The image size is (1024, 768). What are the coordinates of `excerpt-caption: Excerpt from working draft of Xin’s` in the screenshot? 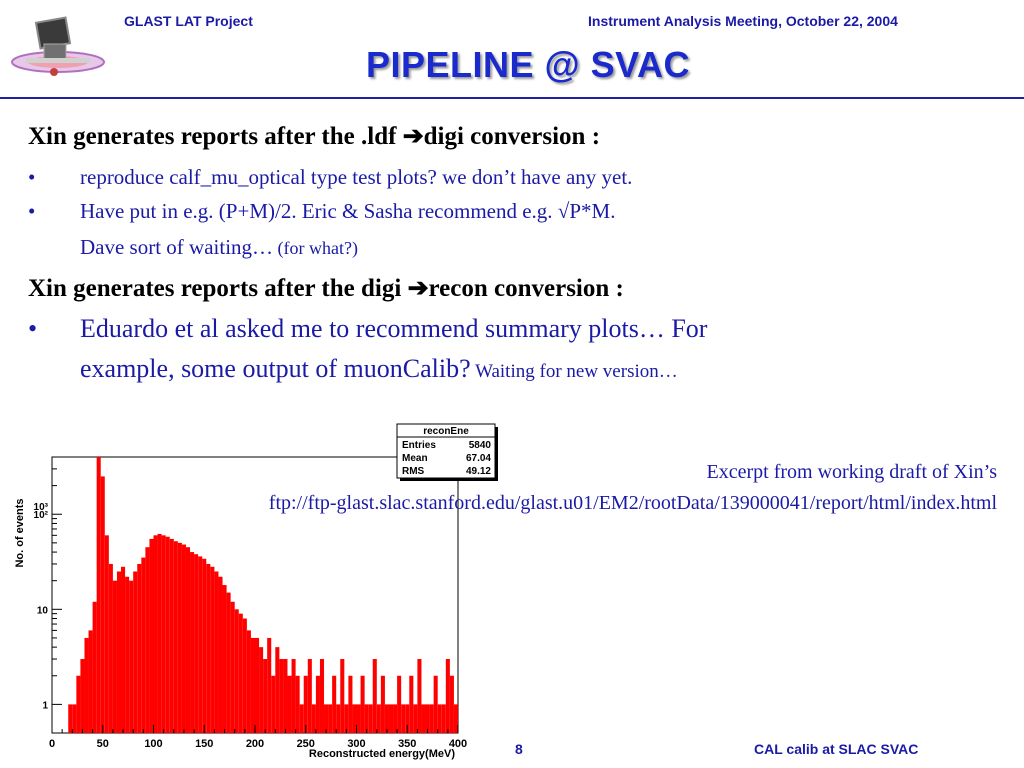 It's located at (851, 472).